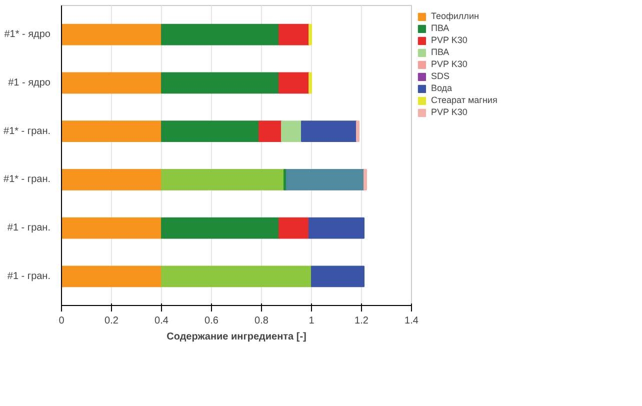 This screenshot has width=642, height=406. What do you see at coordinates (211, 321) in the screenshot?
I see `x-tick-label: 0.6` at bounding box center [211, 321].